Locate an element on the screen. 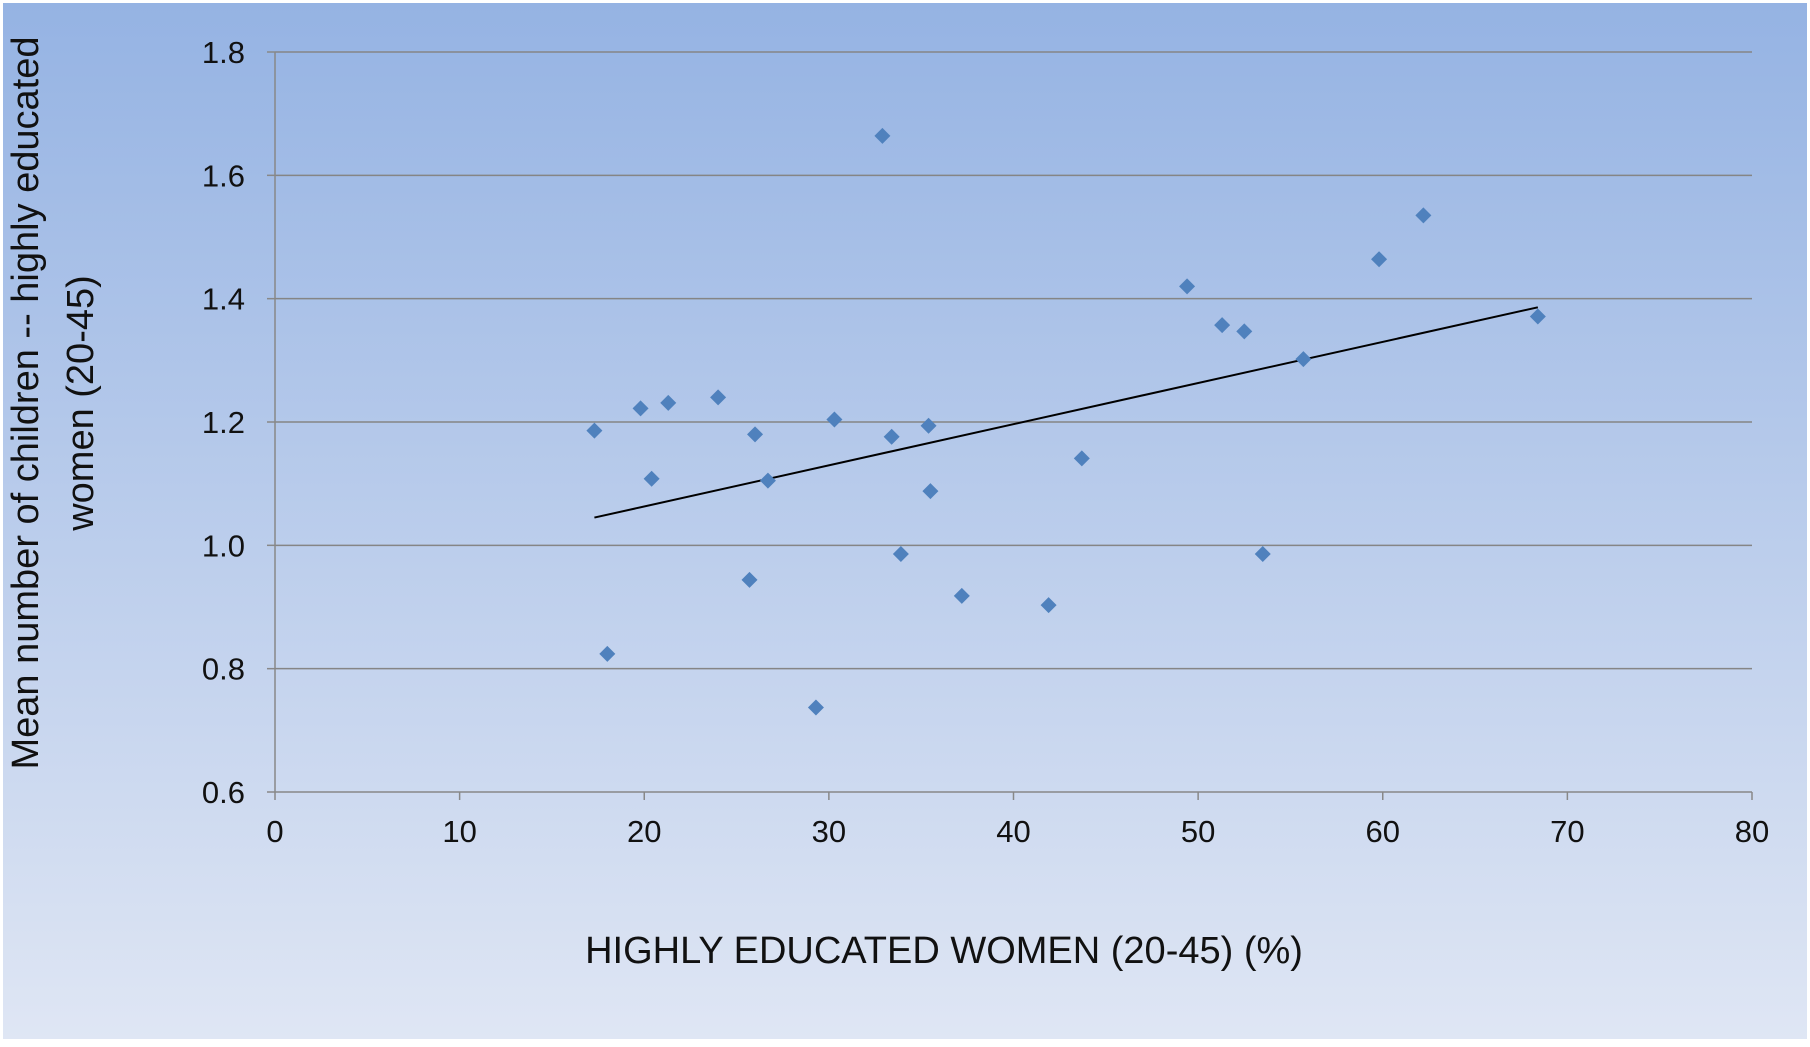 The height and width of the screenshot is (1047, 1810). x-tick-label: 60 is located at coordinates (1383, 831).